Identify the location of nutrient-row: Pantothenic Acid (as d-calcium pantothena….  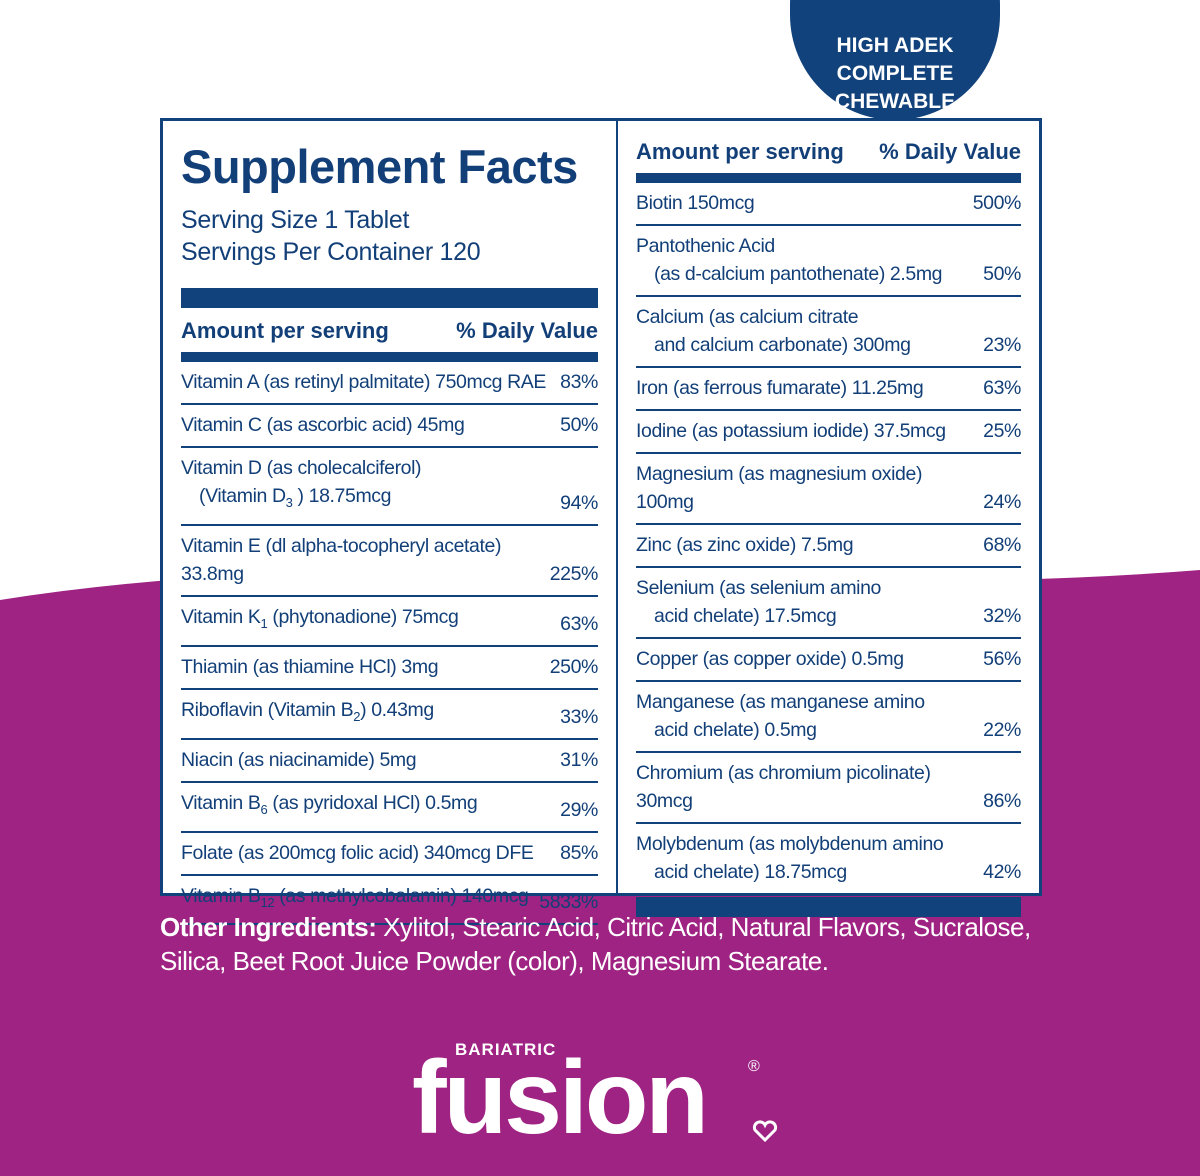
(828, 261).